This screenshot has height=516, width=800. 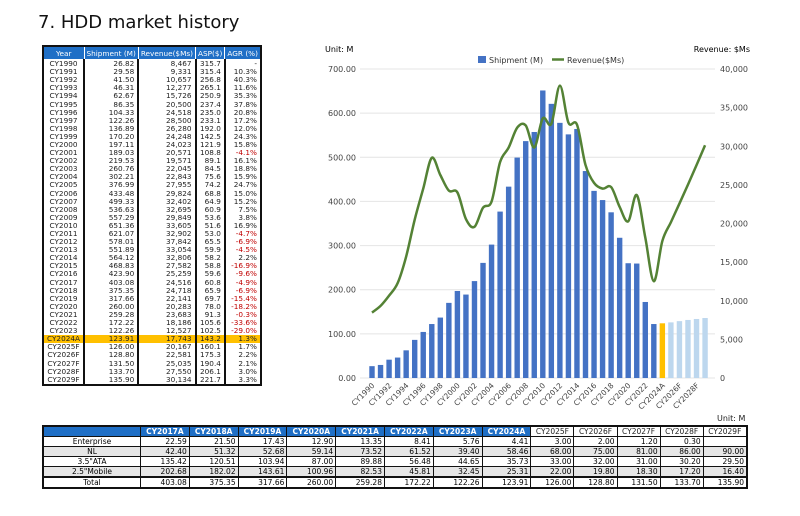 What do you see at coordinates (209, 80) in the screenshot?
I see `table-cell: 256.8` at bounding box center [209, 80].